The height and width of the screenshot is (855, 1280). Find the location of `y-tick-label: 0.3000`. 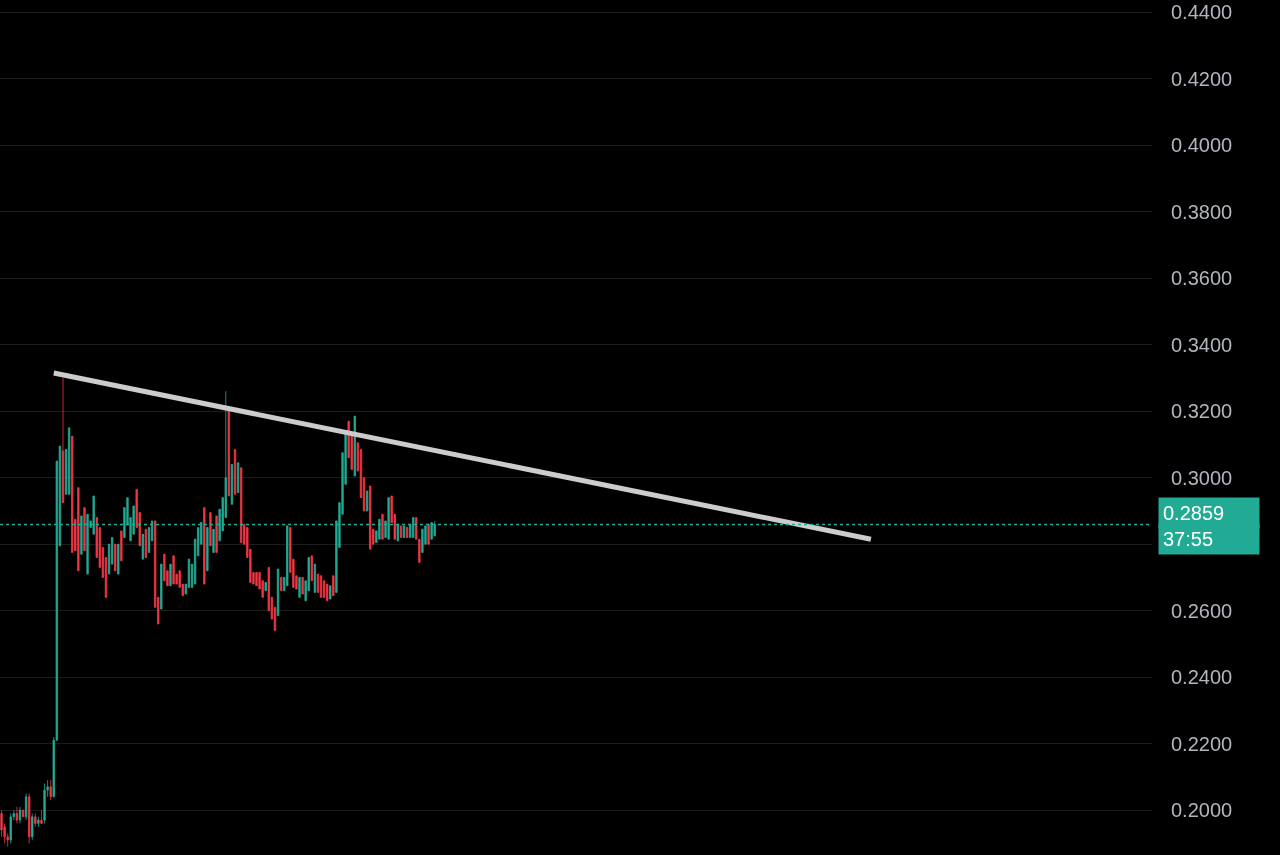

y-tick-label: 0.3000 is located at coordinates (1202, 477).